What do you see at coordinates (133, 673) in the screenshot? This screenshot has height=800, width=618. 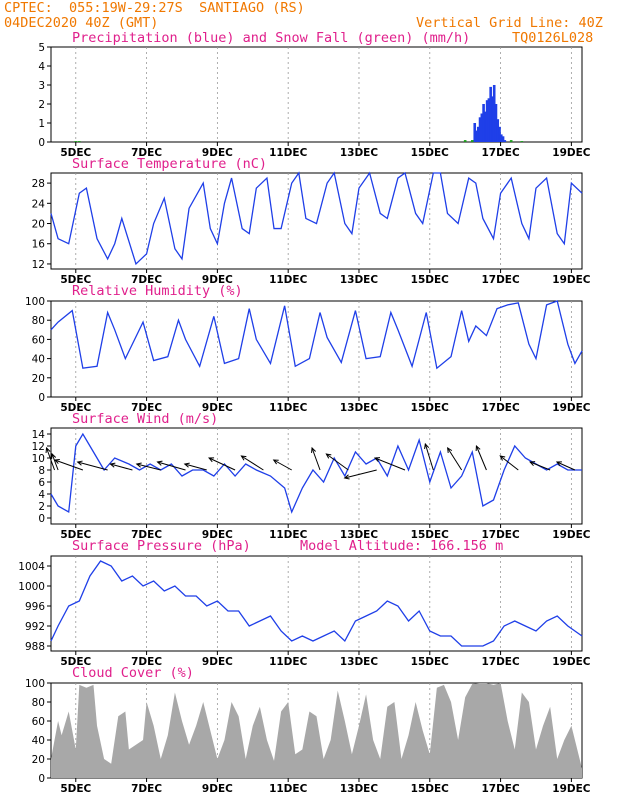 I see `cloud-title: Cloud Cover (%)` at bounding box center [133, 673].